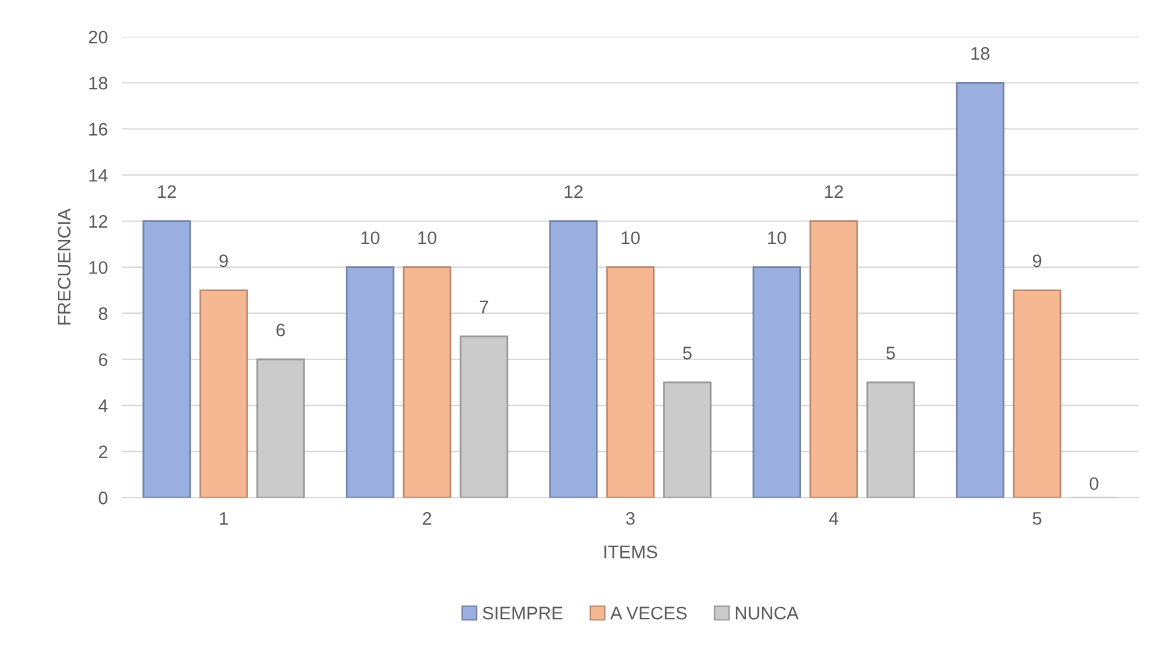  What do you see at coordinates (103, 314) in the screenshot?
I see `y-tick-label: 8` at bounding box center [103, 314].